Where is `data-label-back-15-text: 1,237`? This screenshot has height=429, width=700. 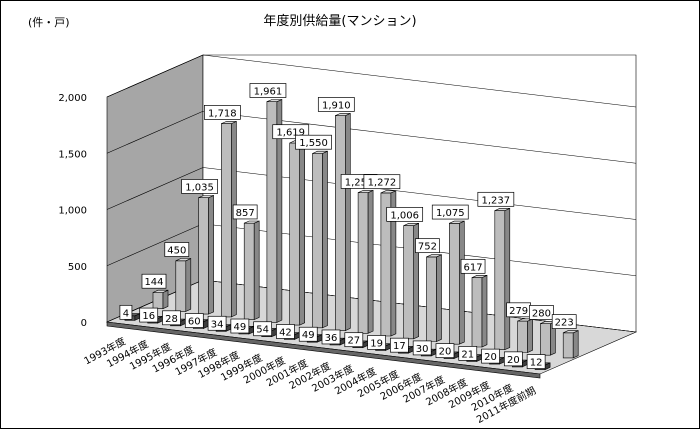
data-label-back-15-text: 1,237 is located at coordinates (496, 200).